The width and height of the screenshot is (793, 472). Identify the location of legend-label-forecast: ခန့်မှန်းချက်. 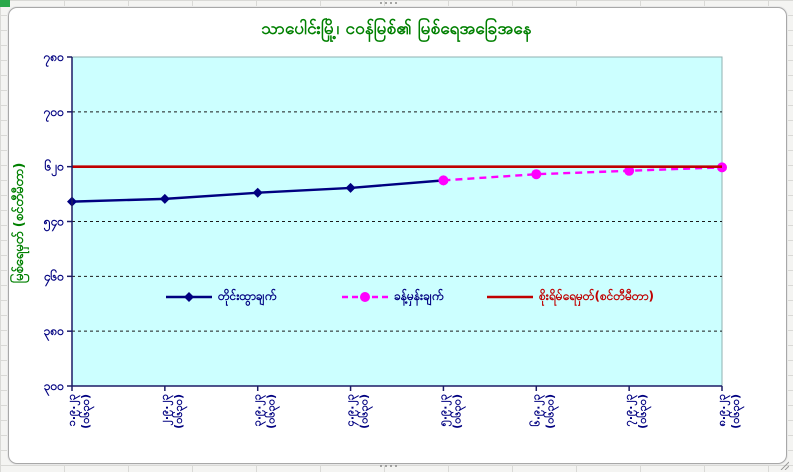
(419, 296).